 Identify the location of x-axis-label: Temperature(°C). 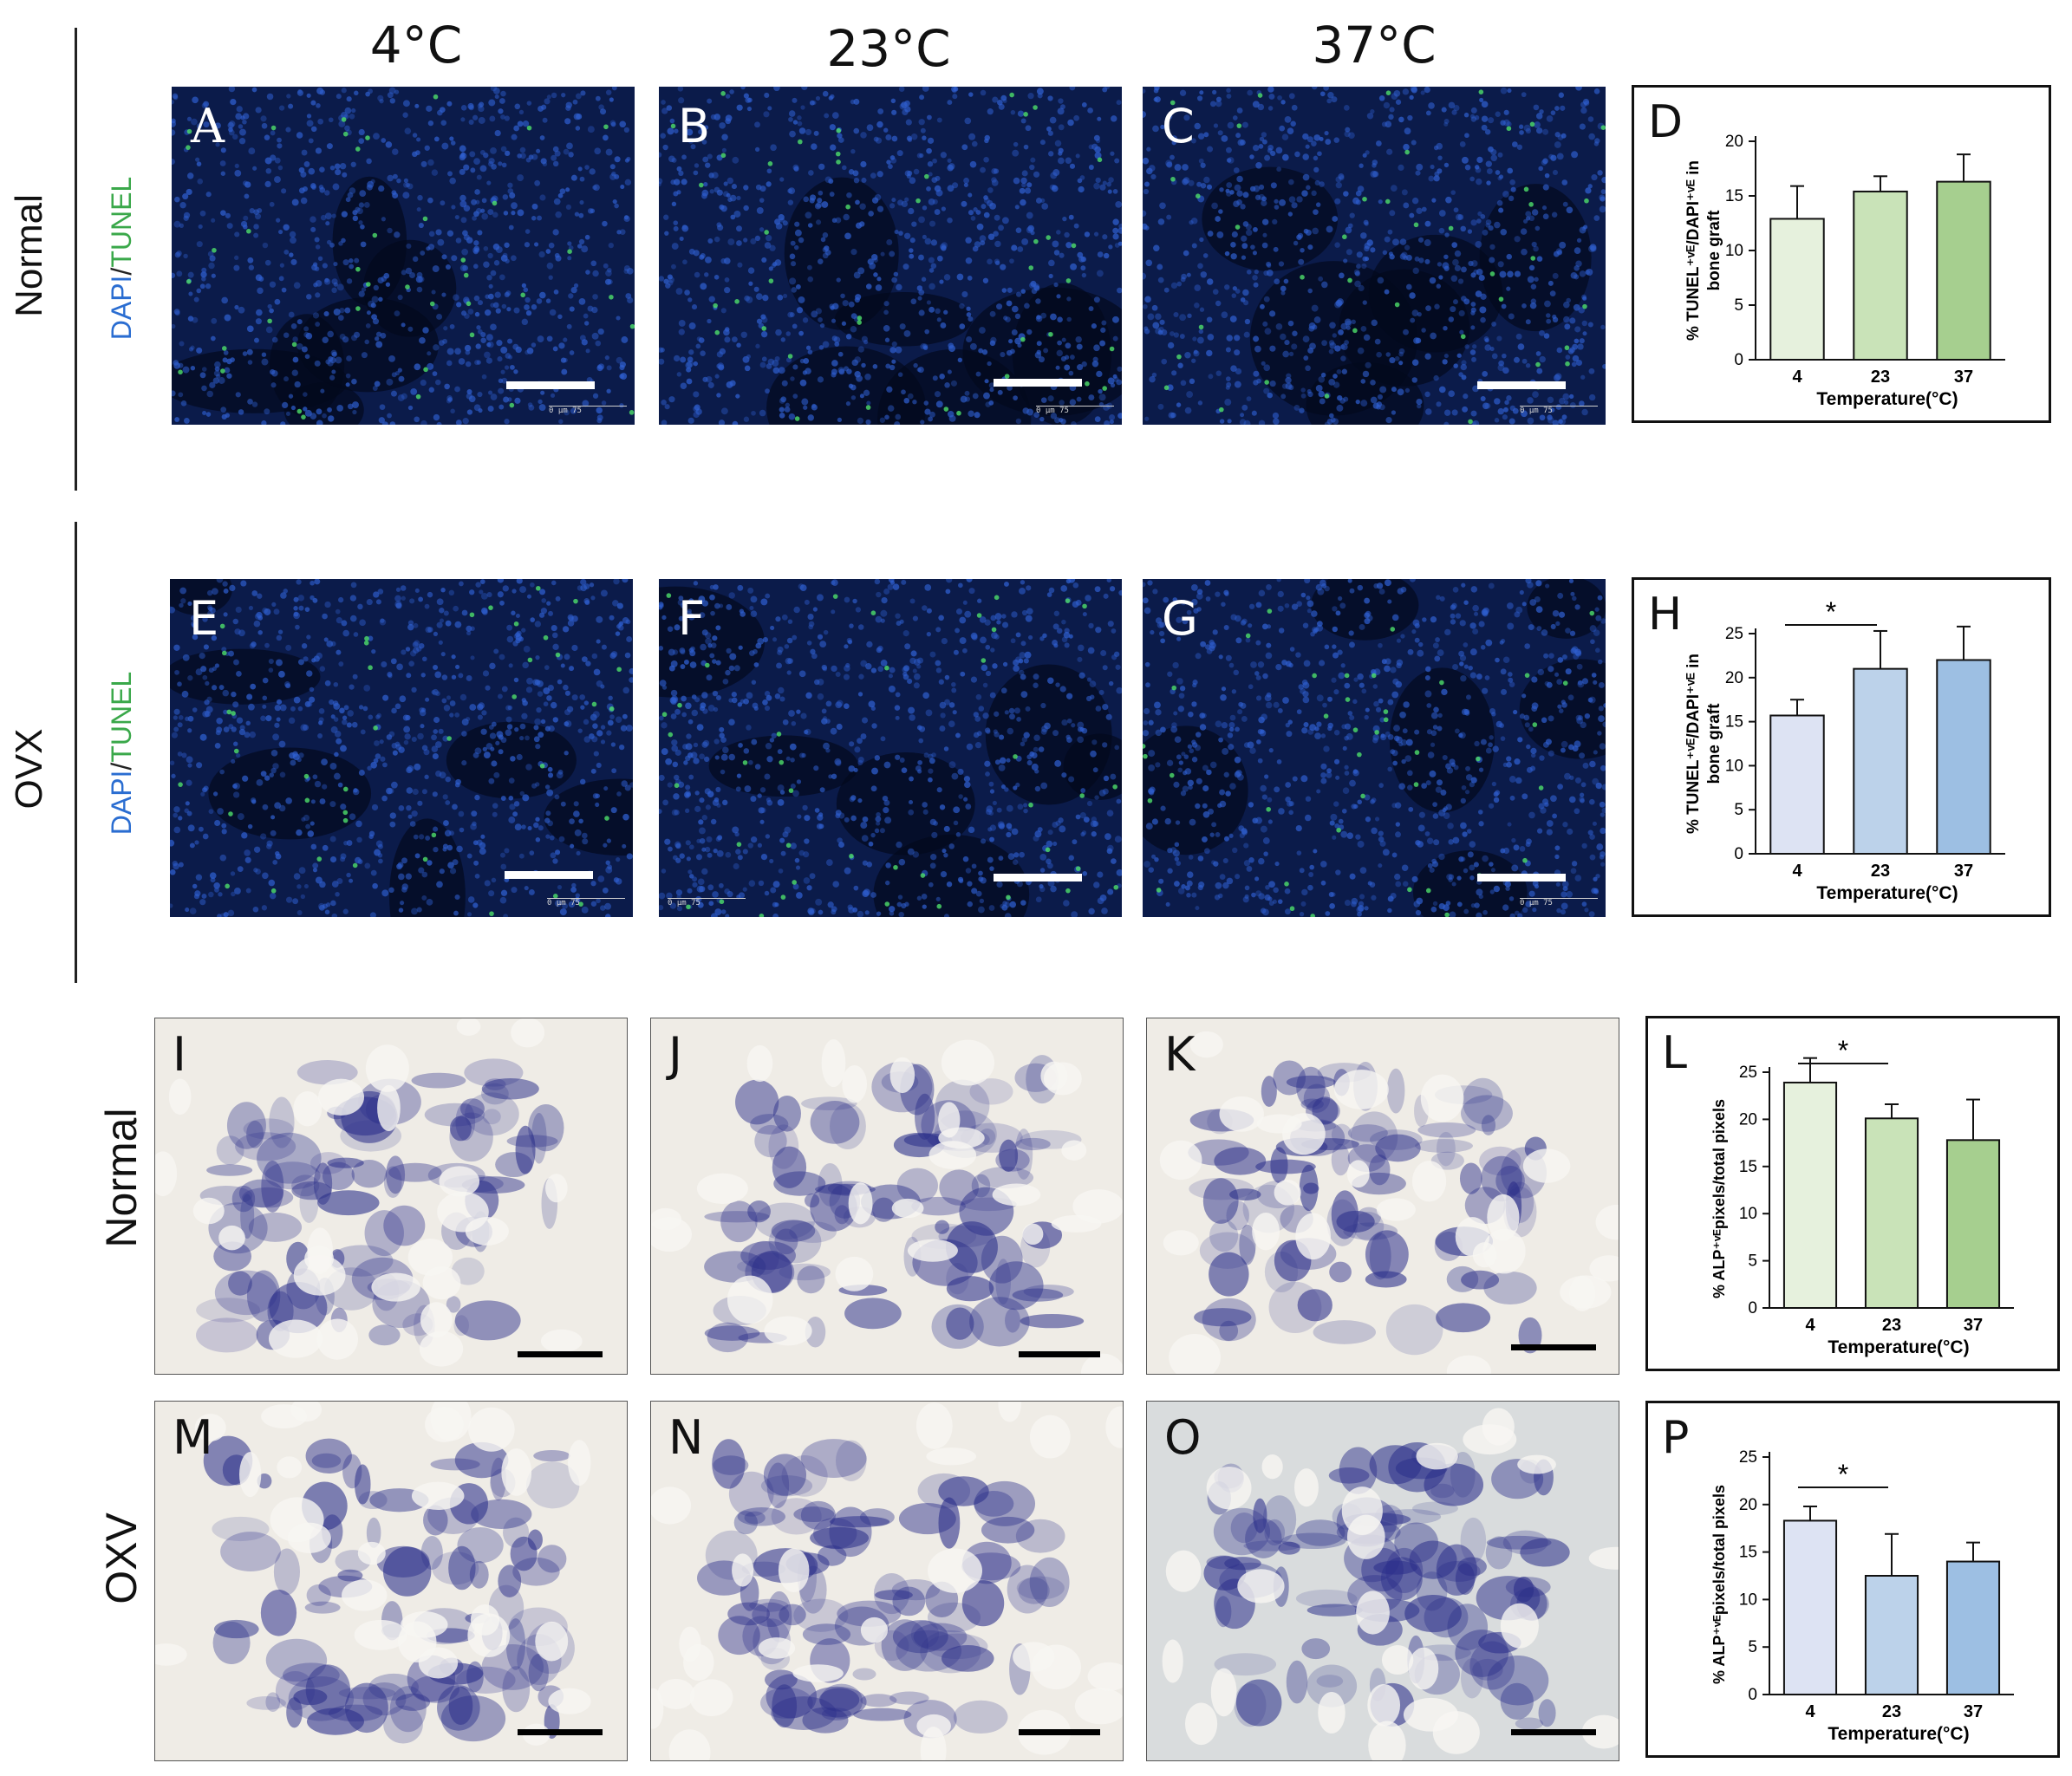
(1898, 1347).